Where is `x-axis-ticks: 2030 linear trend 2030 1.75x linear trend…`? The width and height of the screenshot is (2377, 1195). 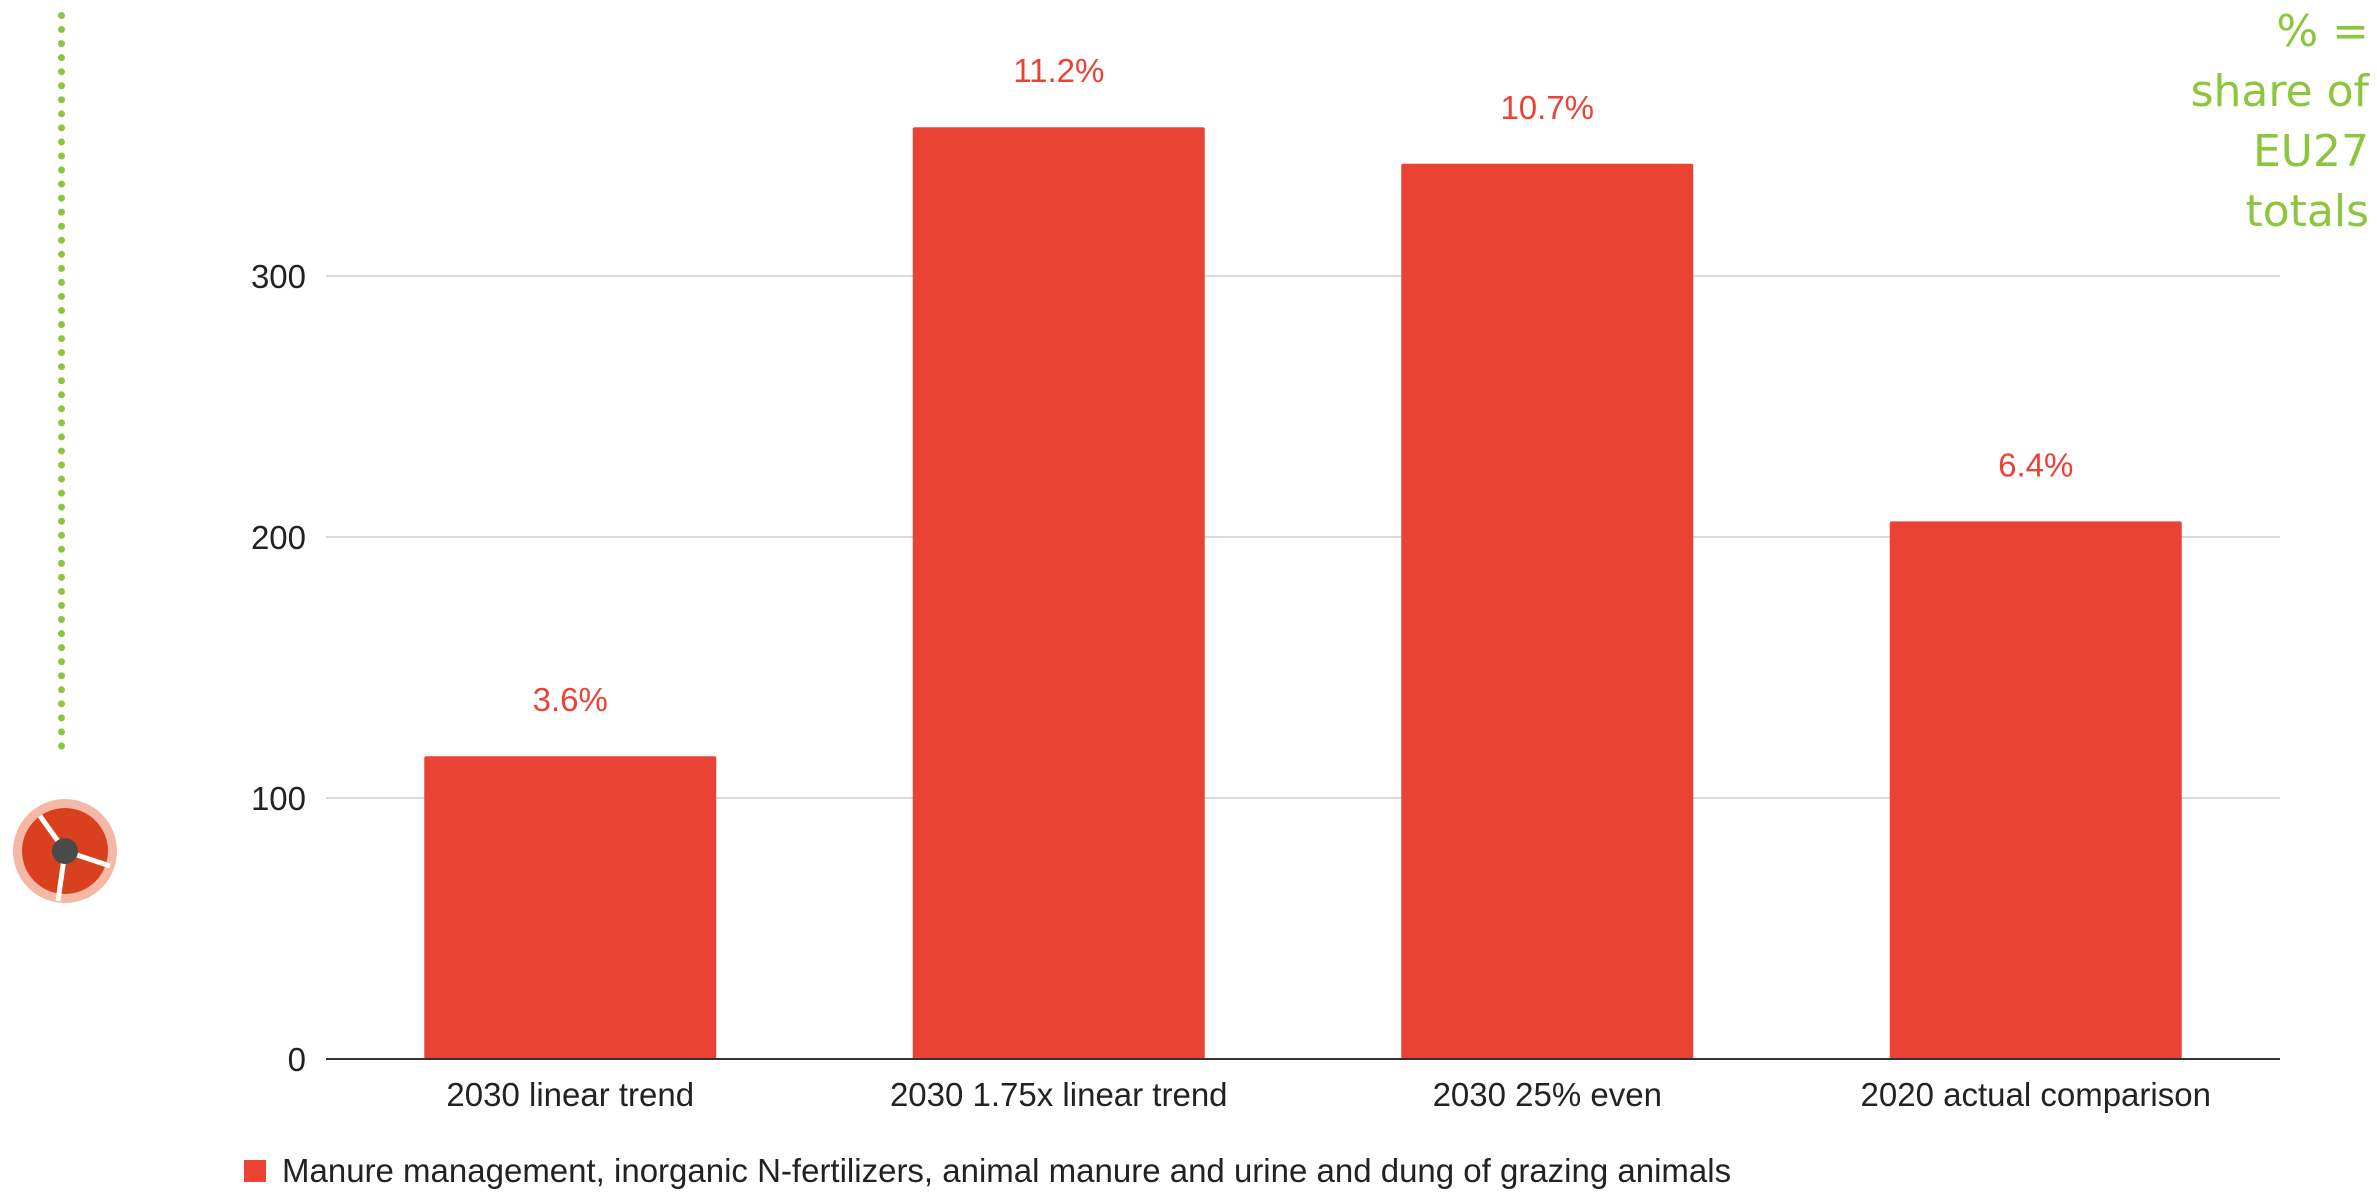
x-axis-ticks: 2030 linear trend 2030 1.75x linear trend… is located at coordinates (1328, 1094).